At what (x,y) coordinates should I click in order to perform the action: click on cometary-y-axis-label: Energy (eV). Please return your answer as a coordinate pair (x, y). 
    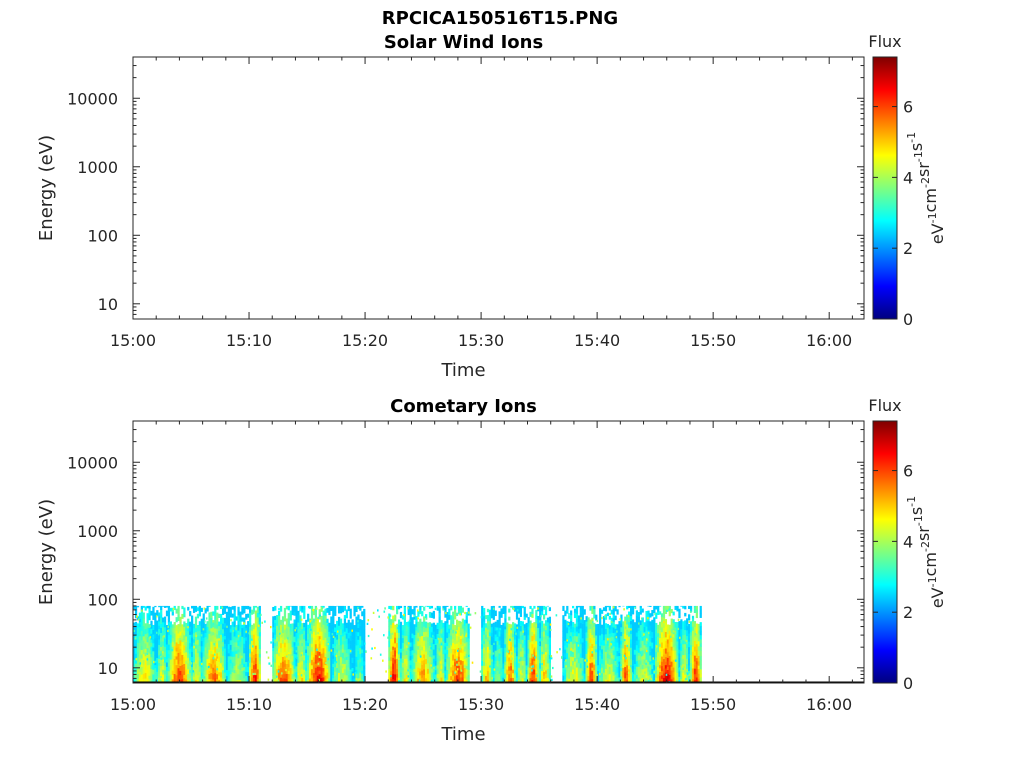
    Looking at the image, I should click on (46, 552).